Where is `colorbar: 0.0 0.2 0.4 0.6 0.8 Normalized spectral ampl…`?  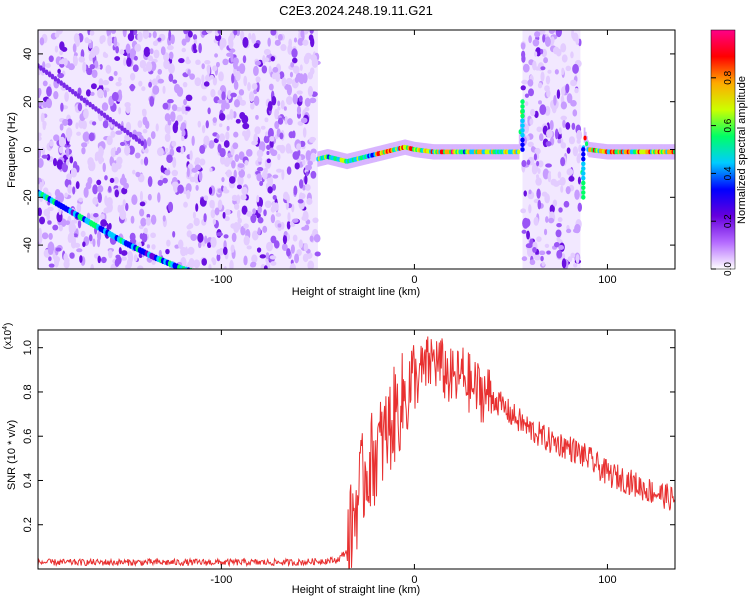 colorbar: 0.0 0.2 0.4 0.6 0.8 Normalized spectral ampl… is located at coordinates (729, 152).